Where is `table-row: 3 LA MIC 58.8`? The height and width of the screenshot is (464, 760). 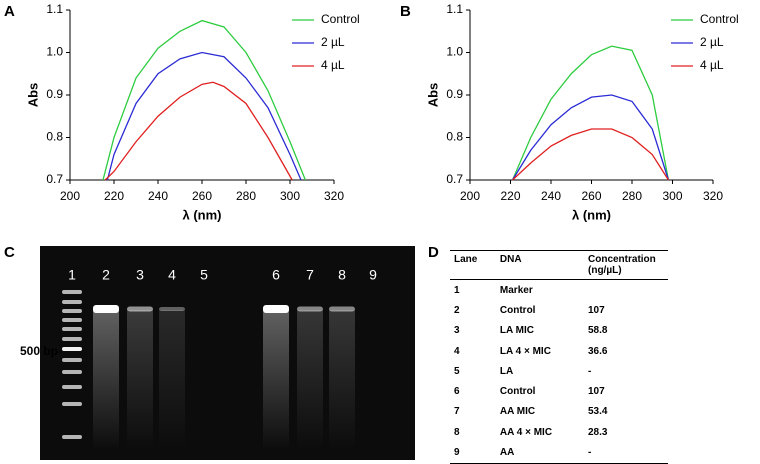 table-row: 3 LA MIC 58.8 is located at coordinates (559, 331).